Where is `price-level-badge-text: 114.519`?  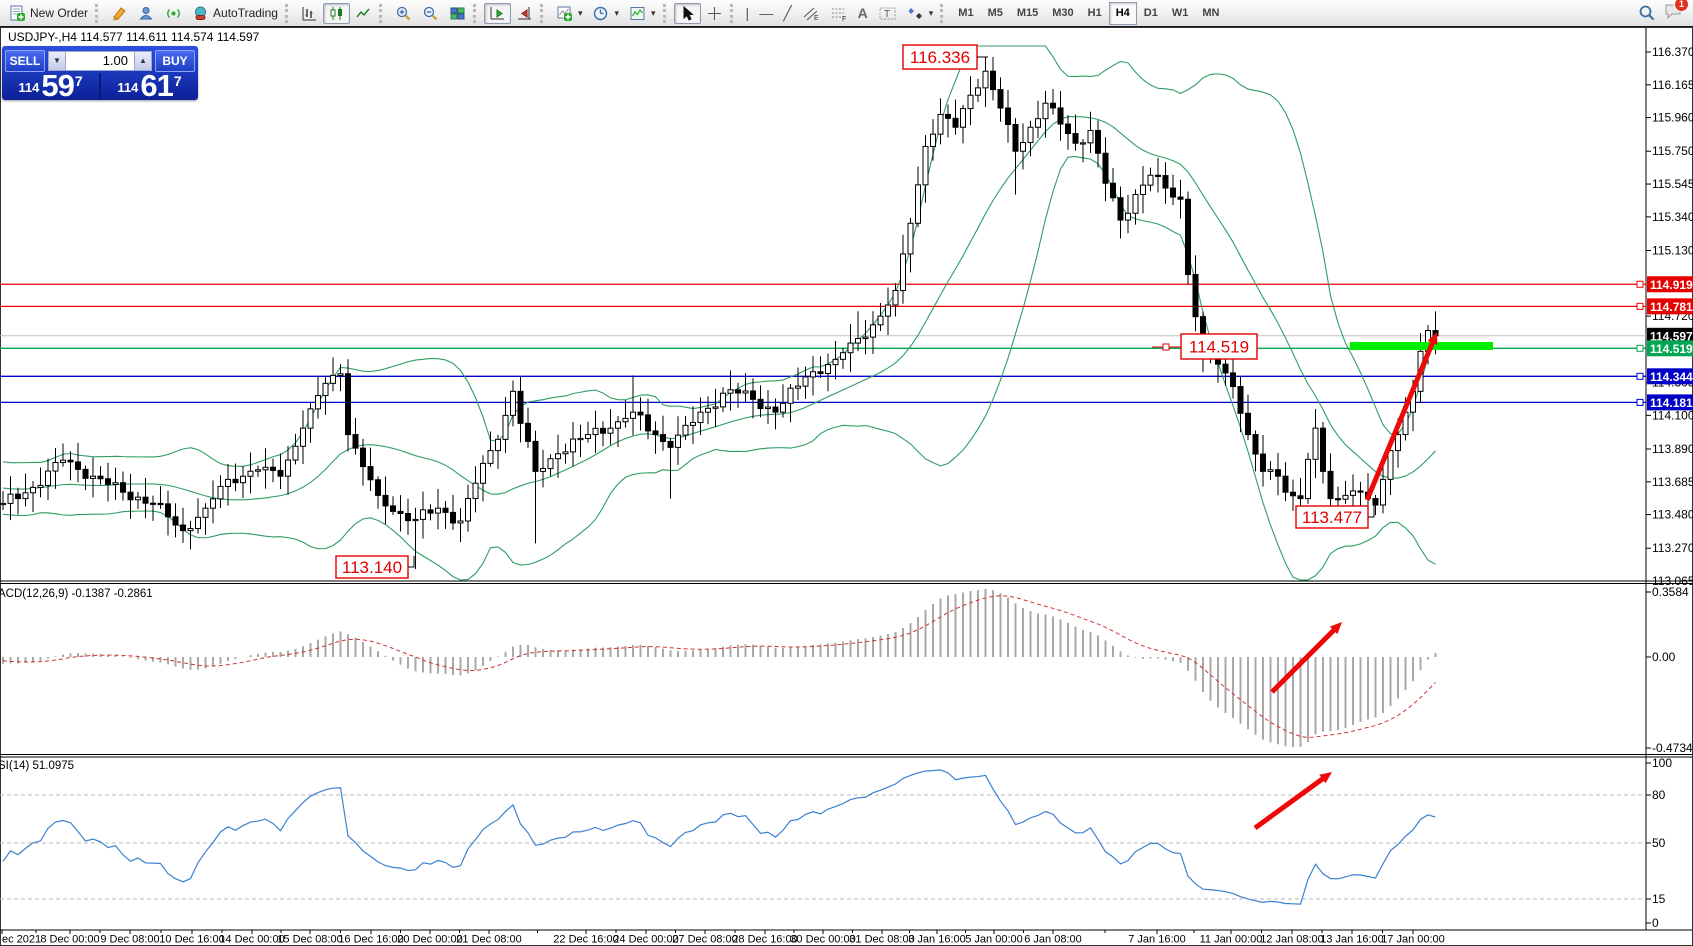 price-level-badge-text: 114.519 is located at coordinates (1671, 349).